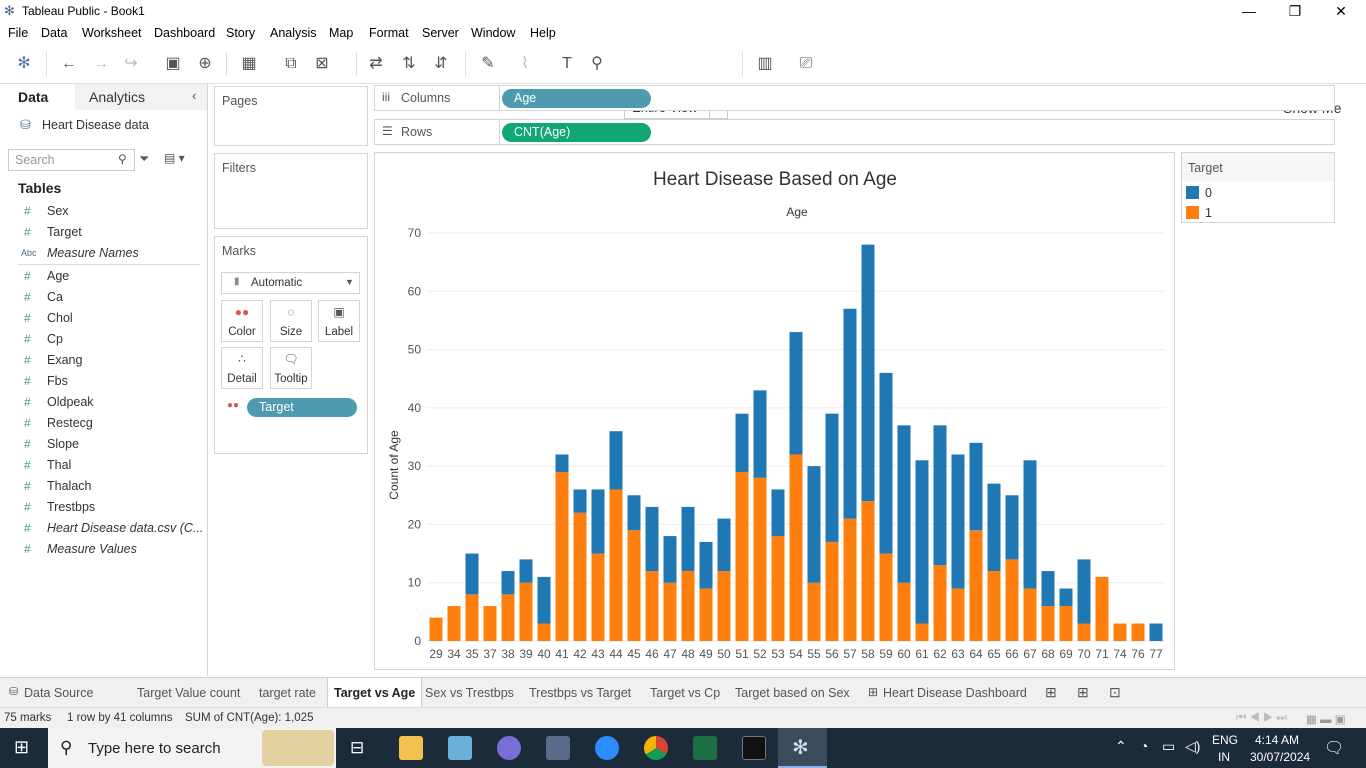 This screenshot has width=1366, height=768. What do you see at coordinates (806, 63) in the screenshot?
I see `presentation-mode-icon: ⎚` at bounding box center [806, 63].